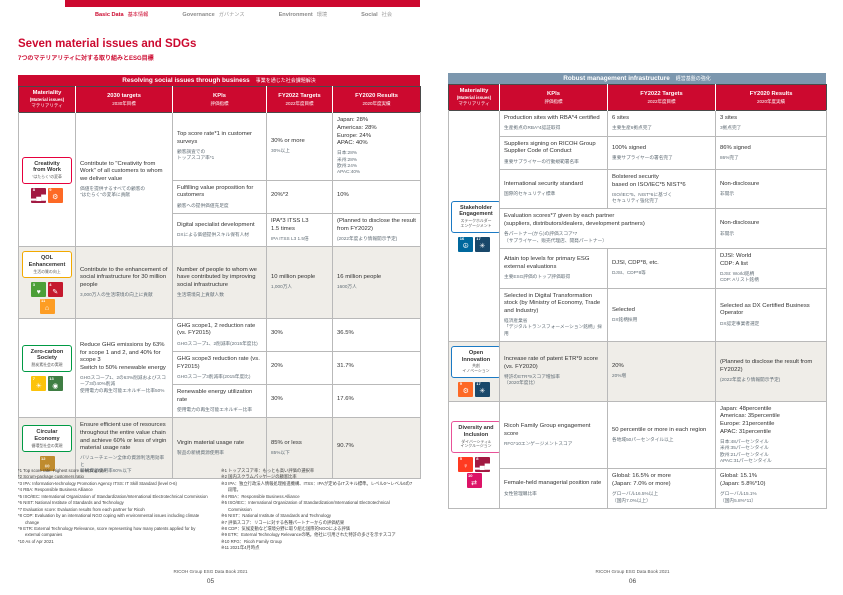  Describe the element at coordinates (219, 103) in the screenshot. I see `col-label-ja: 評価指標` at that location.